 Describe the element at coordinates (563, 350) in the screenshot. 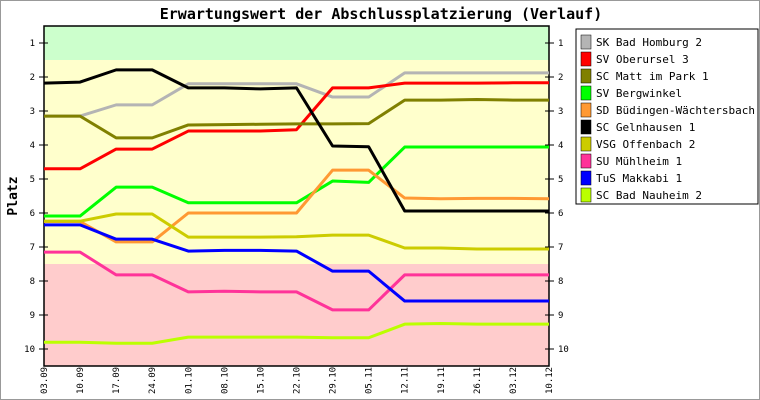

I see `y-tick-label-right: 10` at that location.